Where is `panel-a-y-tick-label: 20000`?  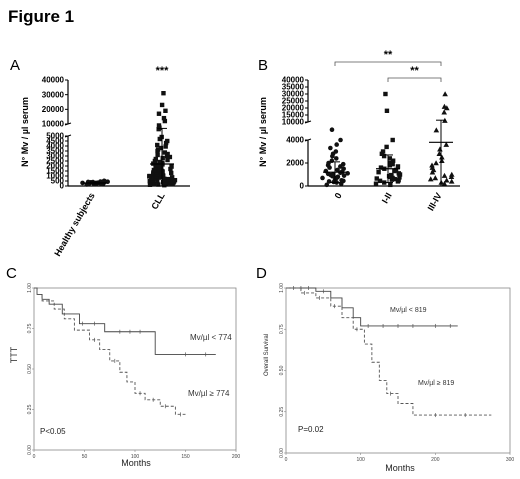 panel-a-y-tick-label: 20000 is located at coordinates (53, 109).